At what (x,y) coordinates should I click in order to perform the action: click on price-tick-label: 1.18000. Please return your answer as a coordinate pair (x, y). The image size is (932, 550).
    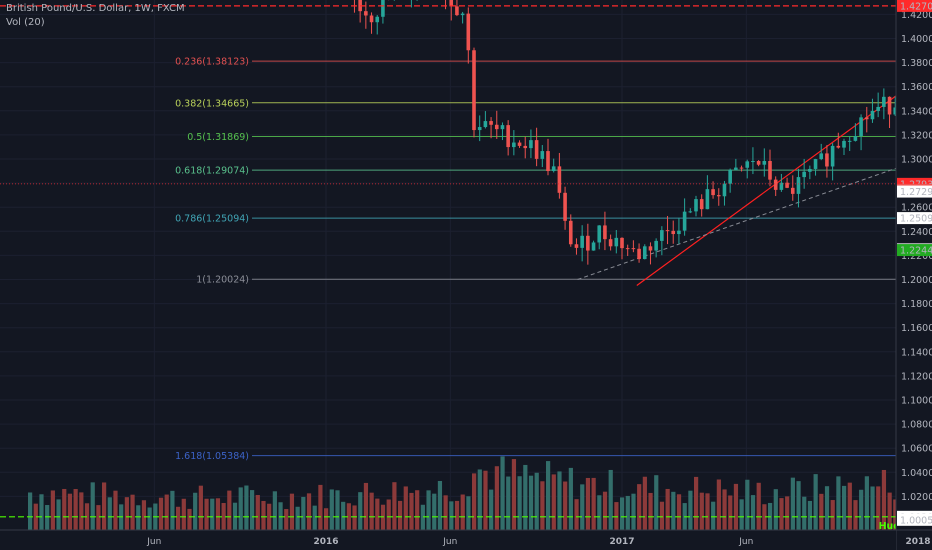
    Looking at the image, I should click on (916, 304).